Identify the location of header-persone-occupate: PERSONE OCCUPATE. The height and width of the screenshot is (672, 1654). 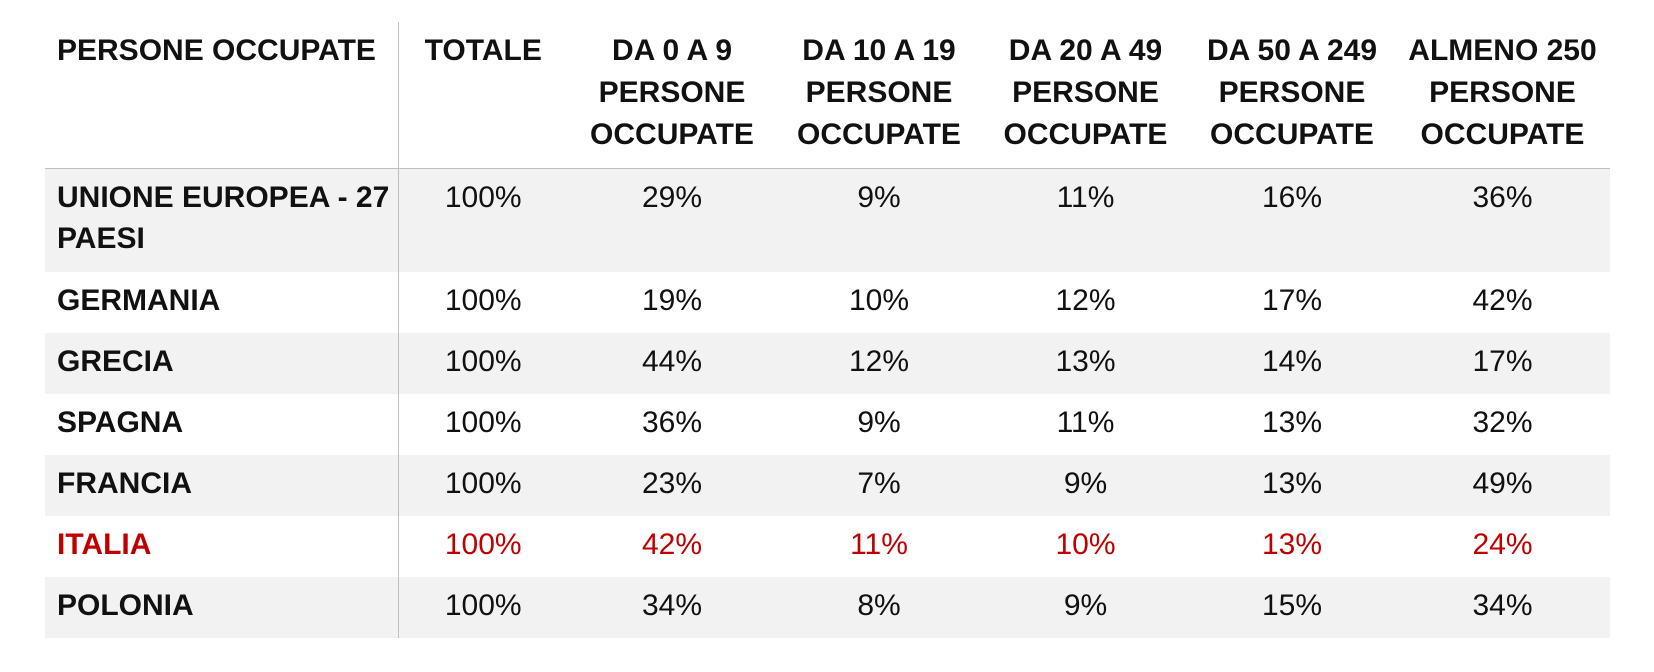
(222, 95).